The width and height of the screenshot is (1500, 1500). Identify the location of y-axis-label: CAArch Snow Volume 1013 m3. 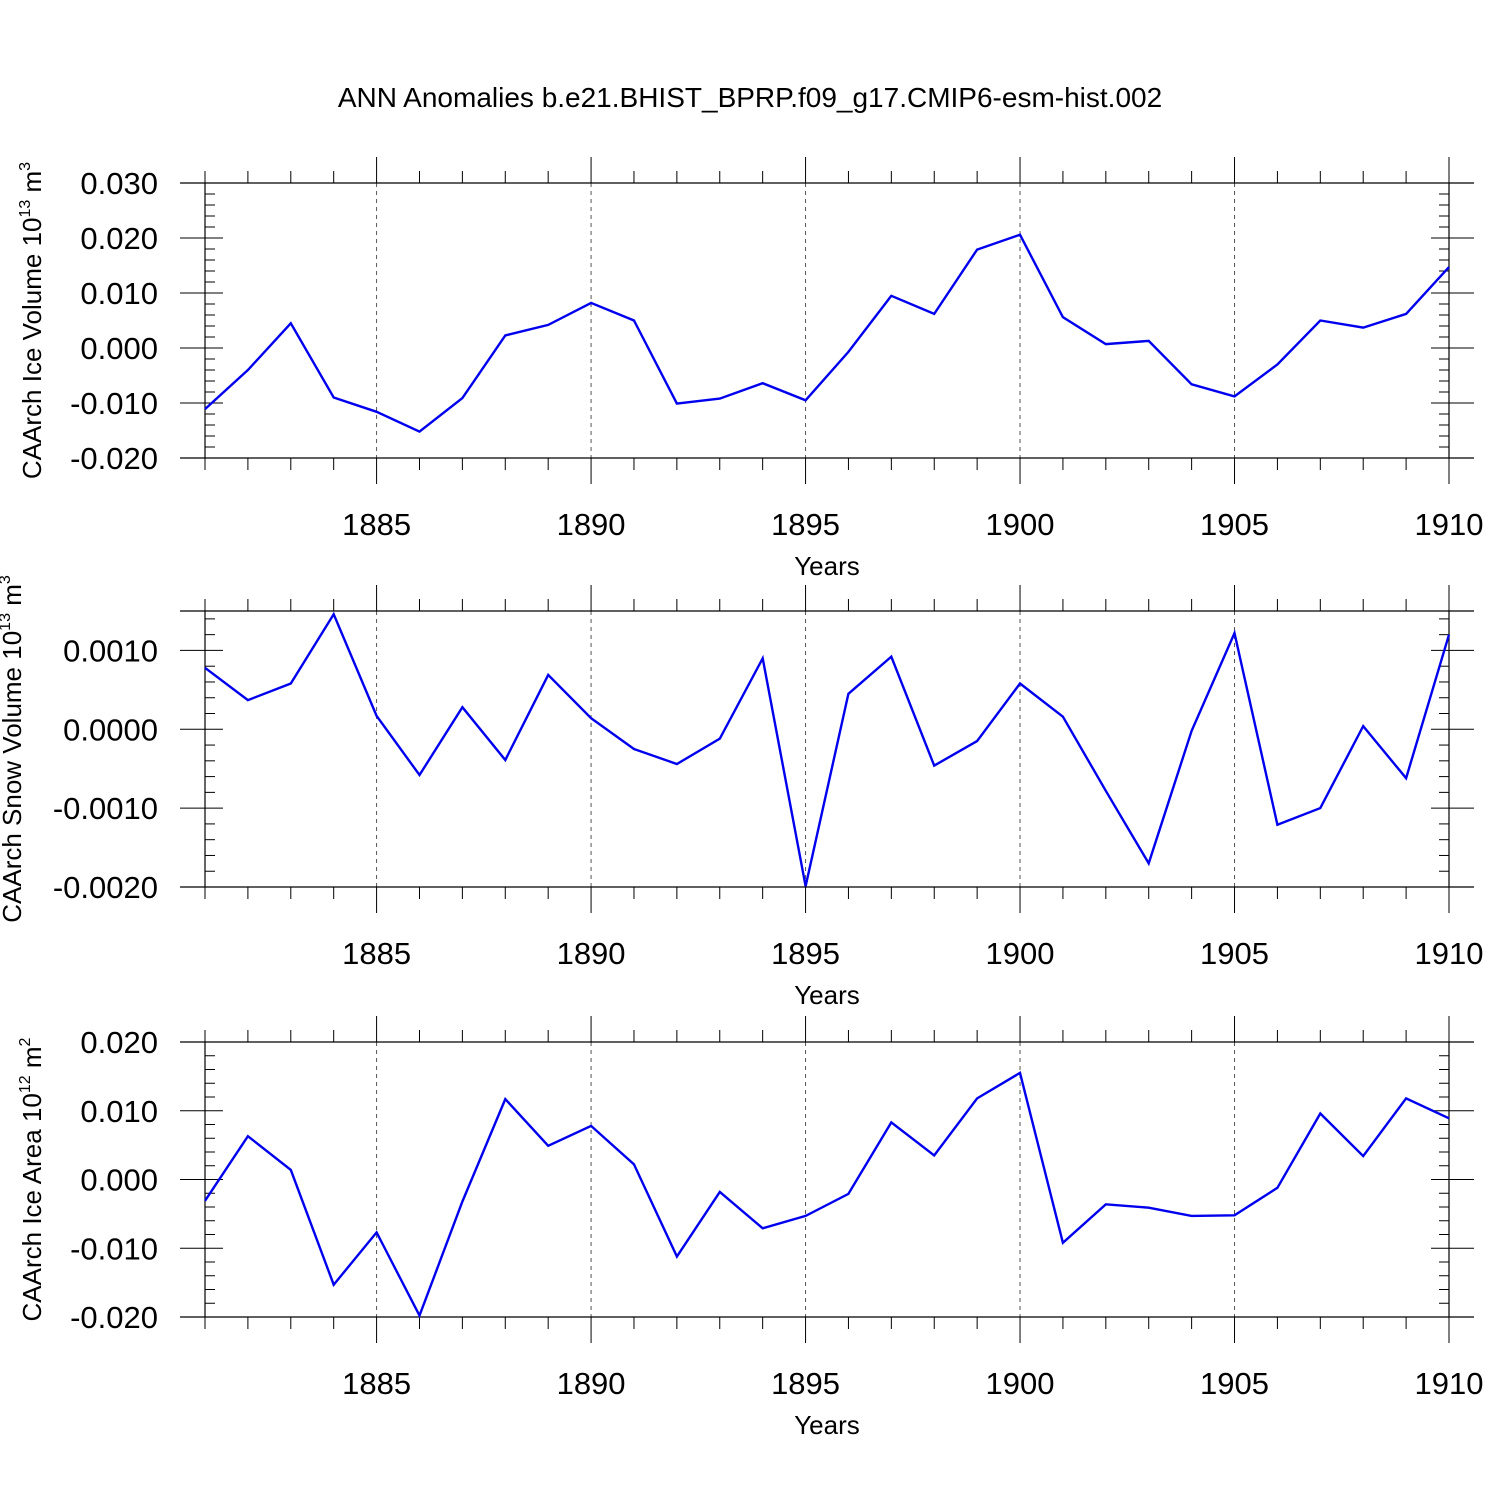
(13, 749).